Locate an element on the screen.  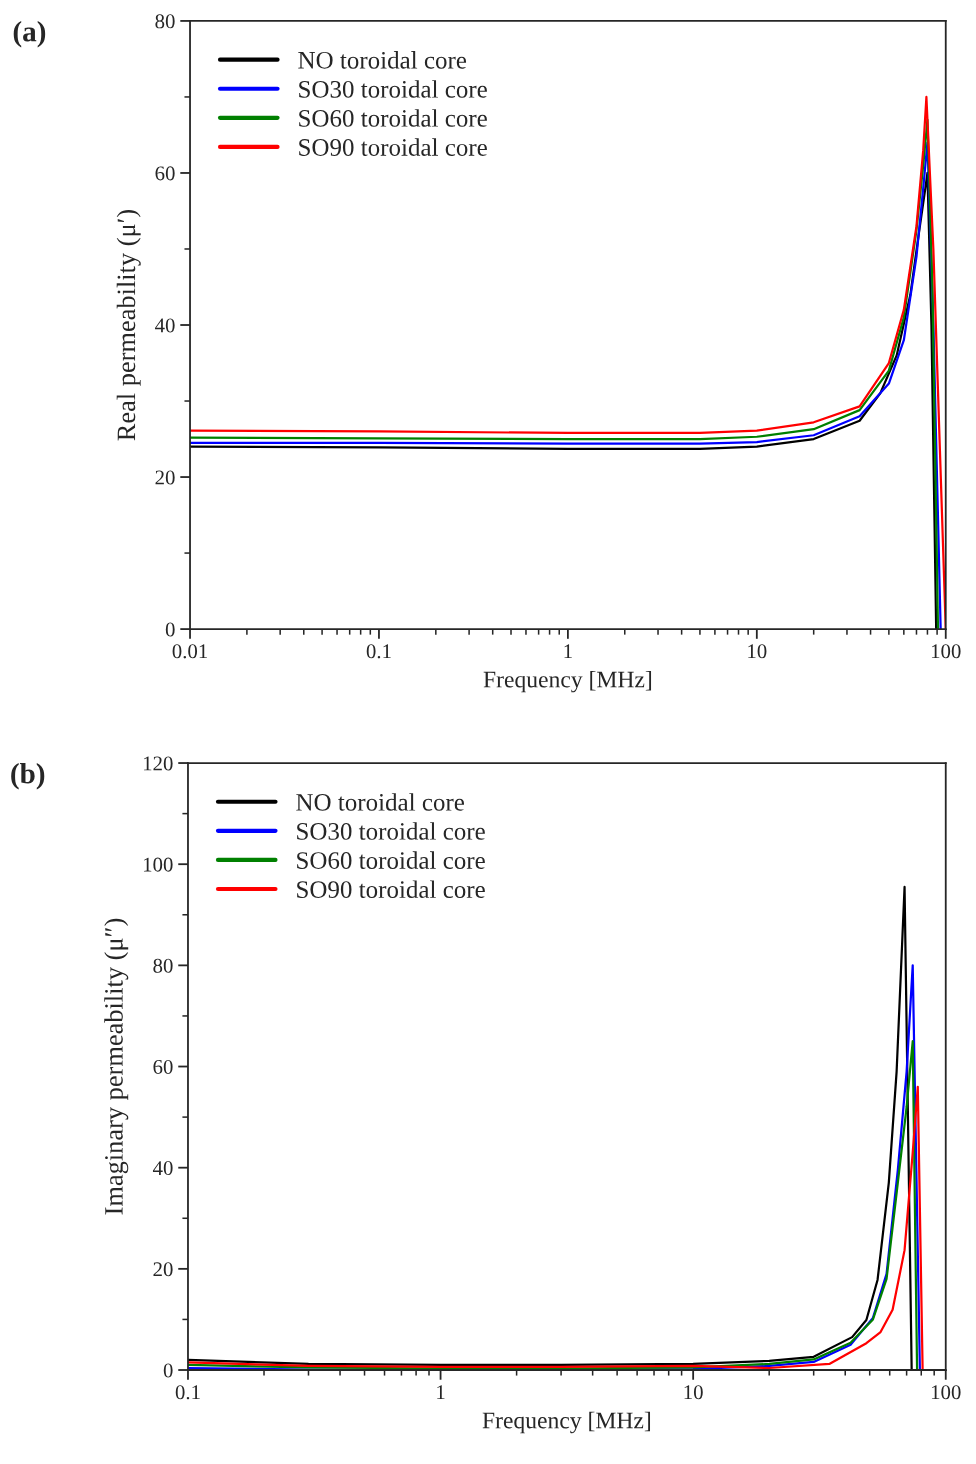
y-axis-title: Imaginary permeability (μ″) is located at coordinates (116, 1066).